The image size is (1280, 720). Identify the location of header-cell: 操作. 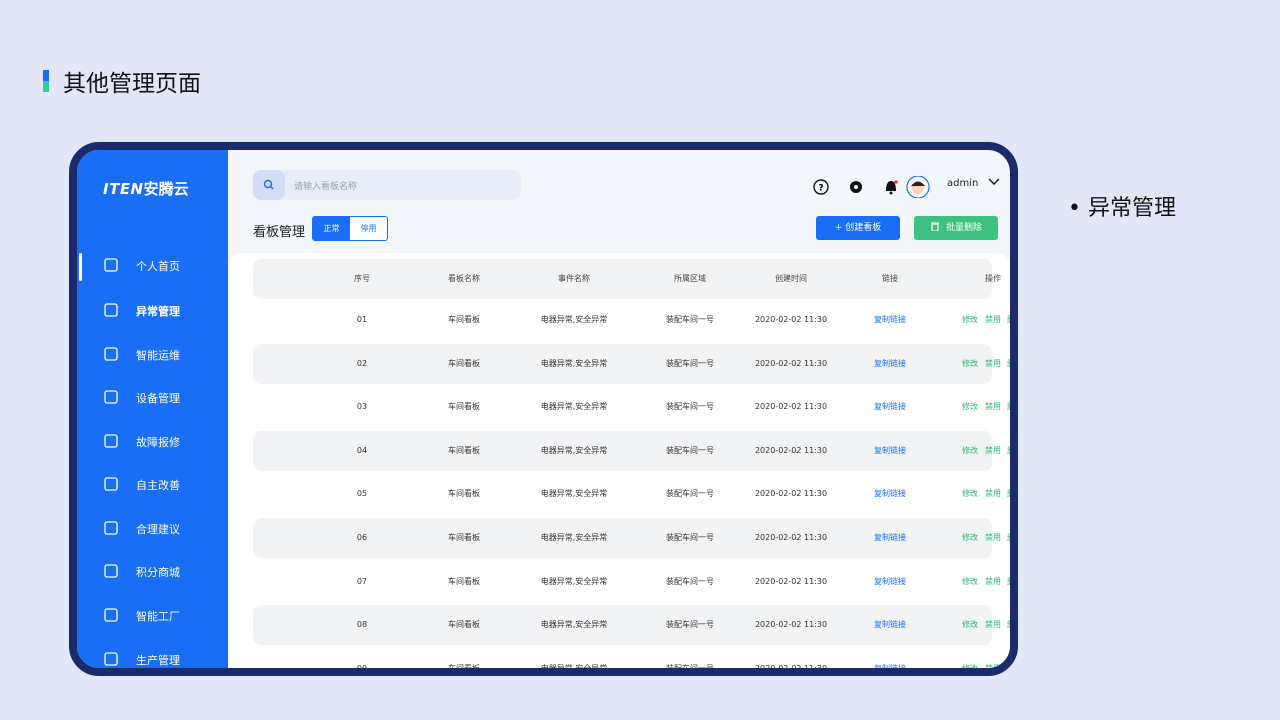
(993, 278).